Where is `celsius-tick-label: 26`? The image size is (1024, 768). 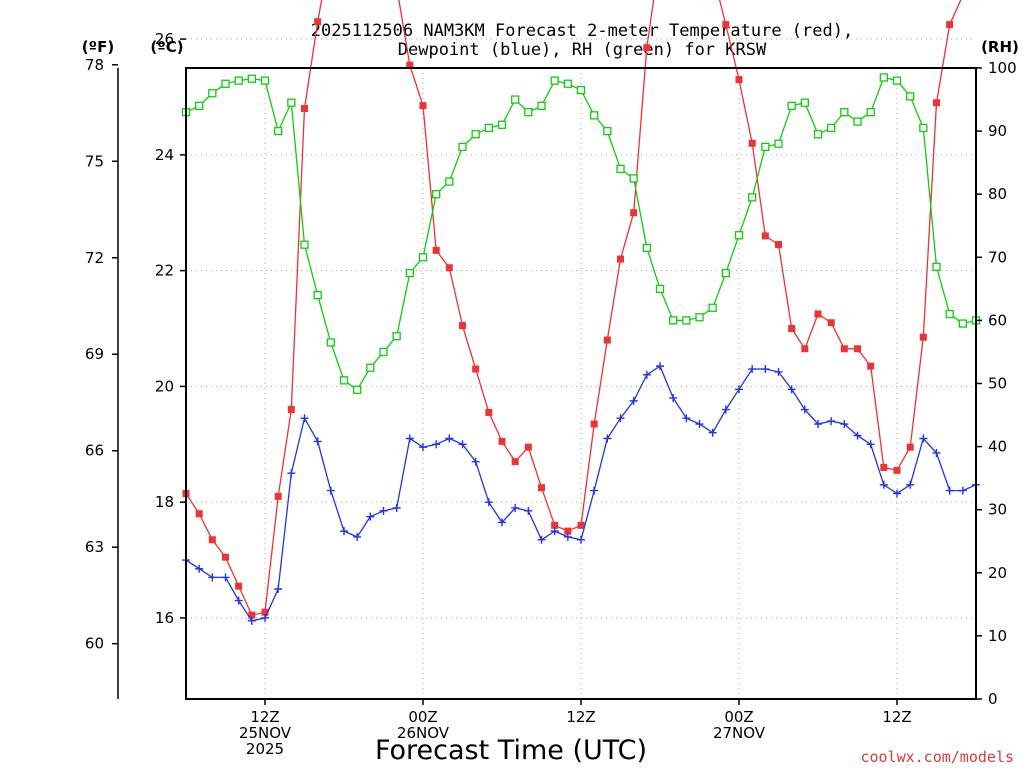
celsius-tick-label: 26 is located at coordinates (164, 39).